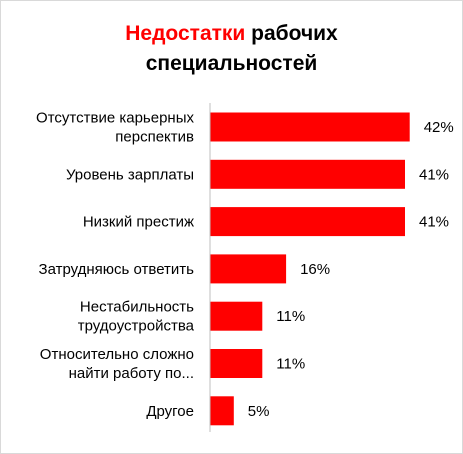 This screenshot has width=463, height=454. What do you see at coordinates (291, 33) in the screenshot?
I see `chart-title-rest: рабочих` at bounding box center [291, 33].